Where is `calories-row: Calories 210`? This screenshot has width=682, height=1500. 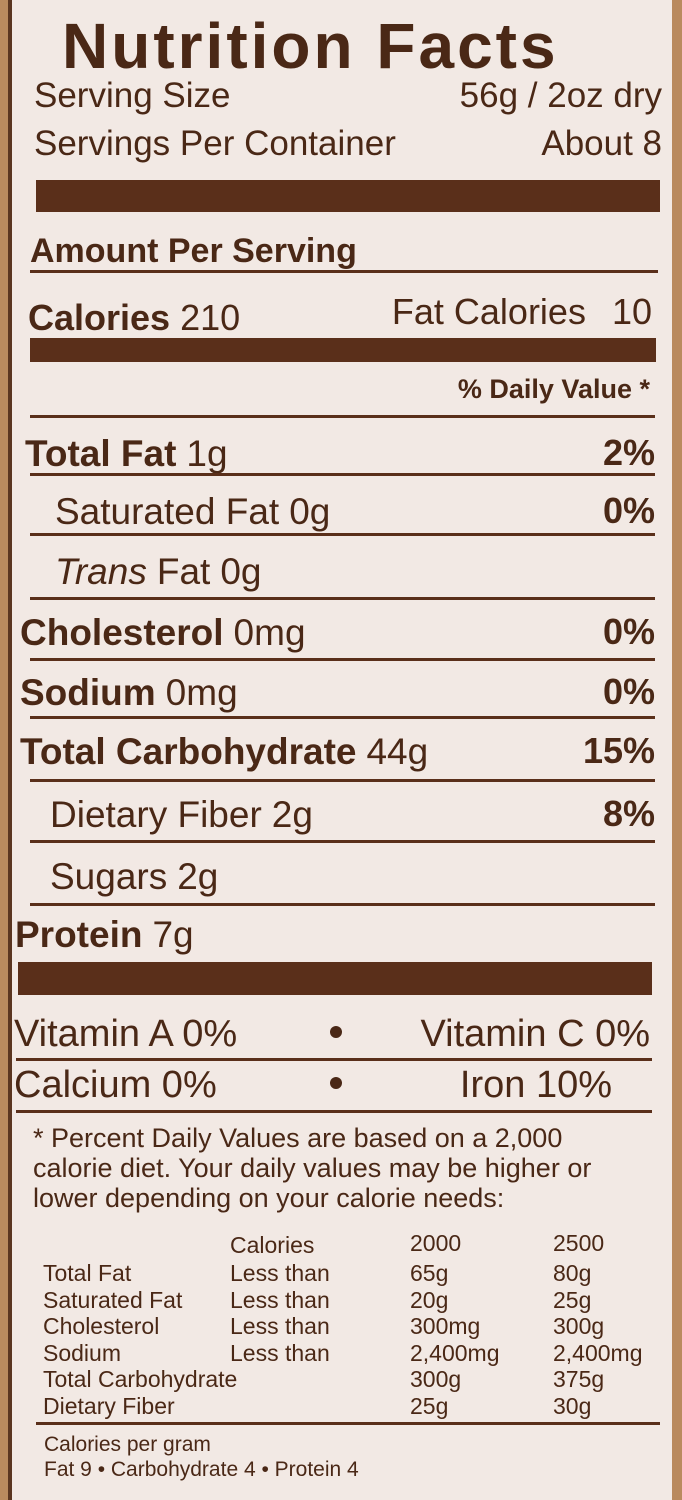
calories-row: Calories 210 is located at coordinates (134, 318).